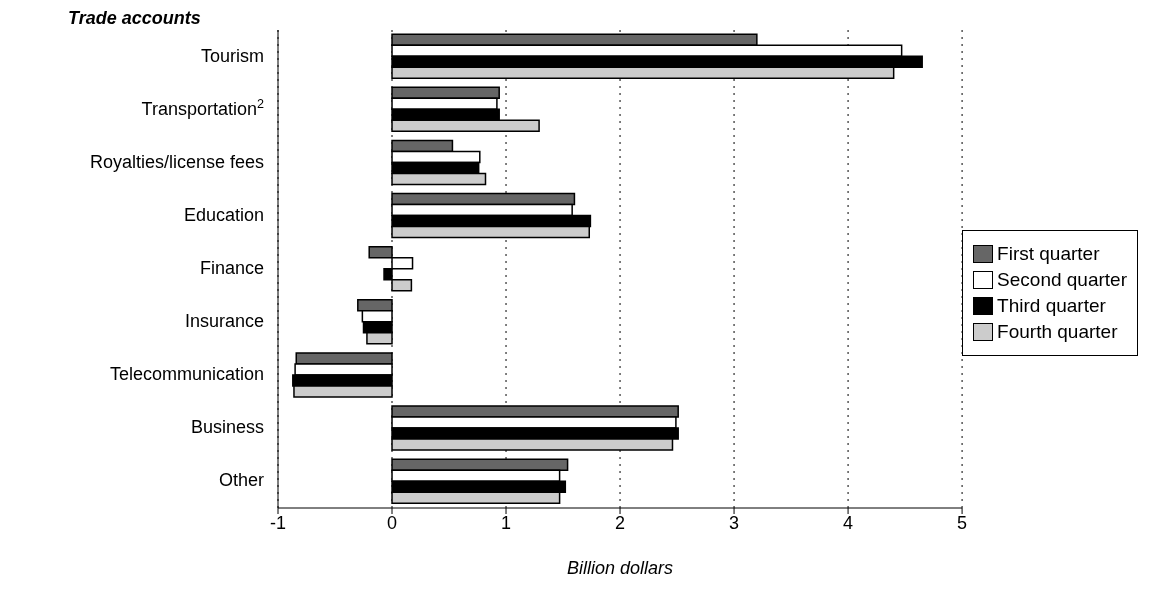  What do you see at coordinates (734, 522) in the screenshot?
I see `x-tick-label: 3` at bounding box center [734, 522].